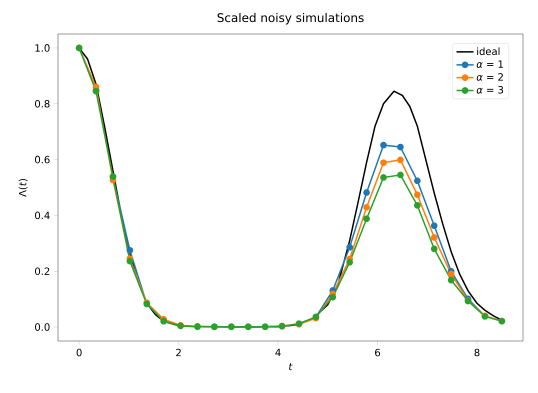  I want to click on y-tick-label: 1.0, so click(42, 48).